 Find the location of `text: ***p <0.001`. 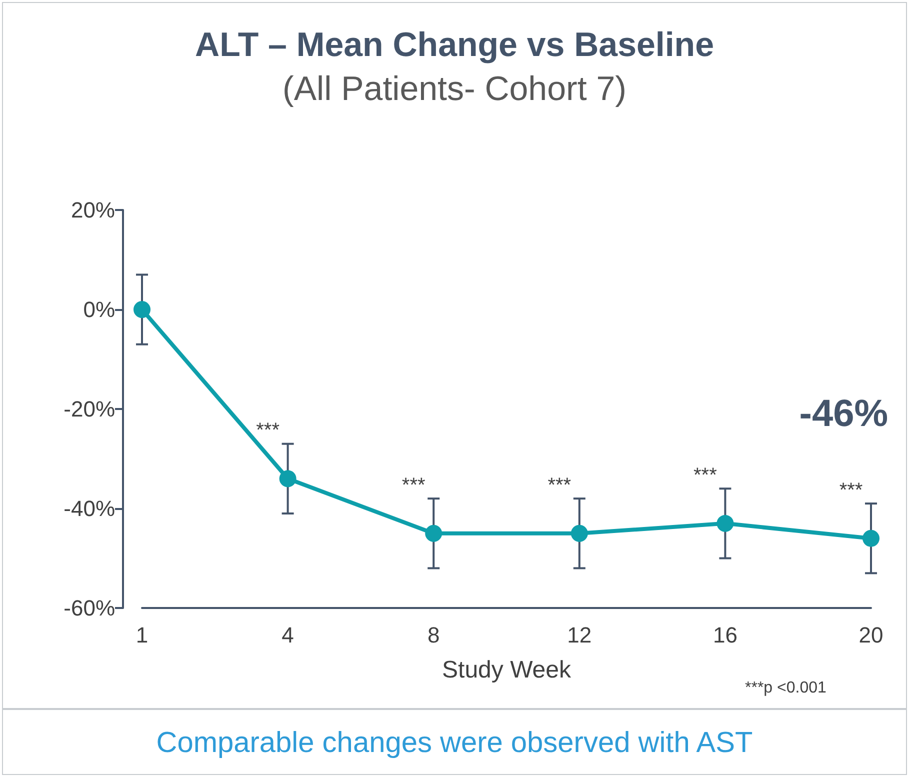

text: ***p <0.001 is located at coordinates (786, 688).